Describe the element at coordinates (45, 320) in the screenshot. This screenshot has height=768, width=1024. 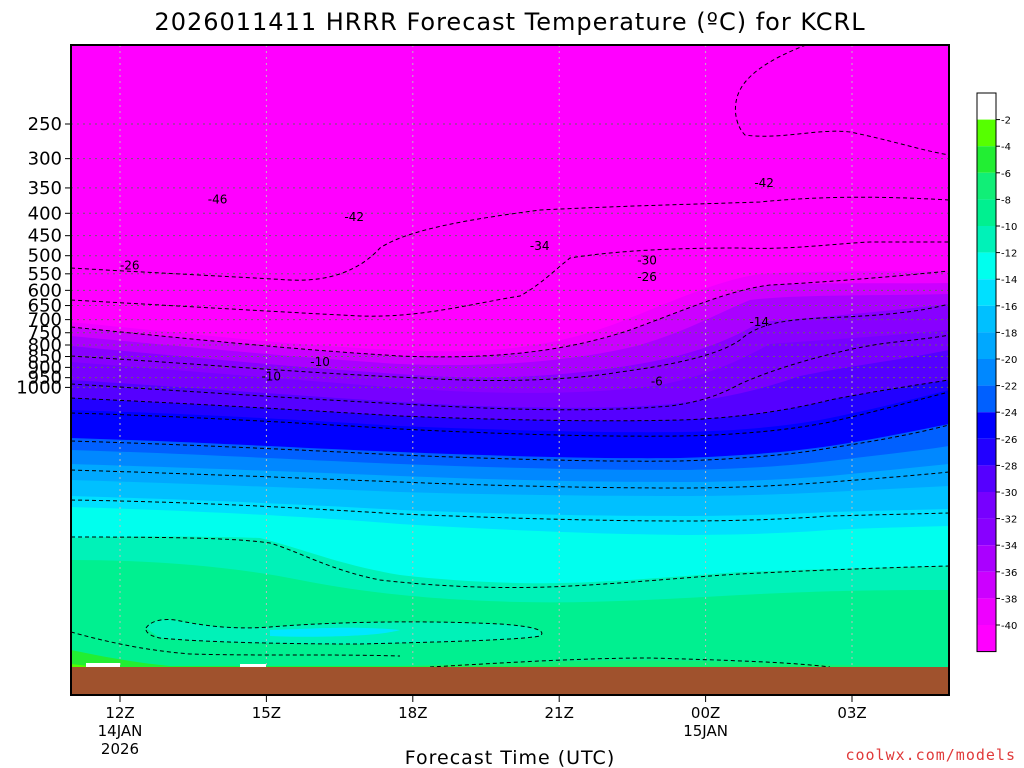
I see `y-tick-label: 700` at that location.